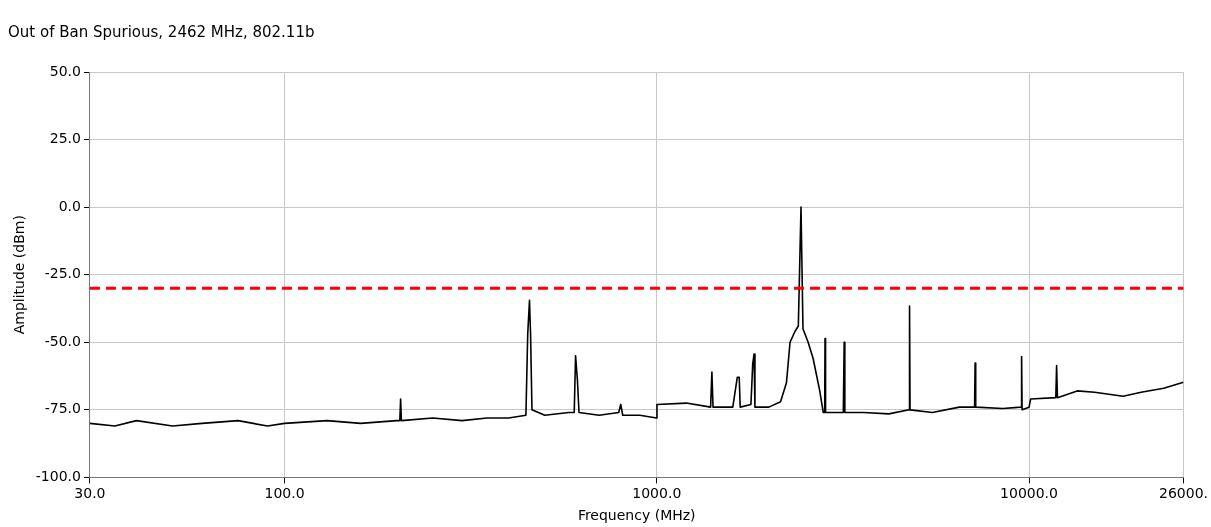  What do you see at coordinates (62, 273) in the screenshot?
I see `y-tick-label: -25.0` at bounding box center [62, 273].